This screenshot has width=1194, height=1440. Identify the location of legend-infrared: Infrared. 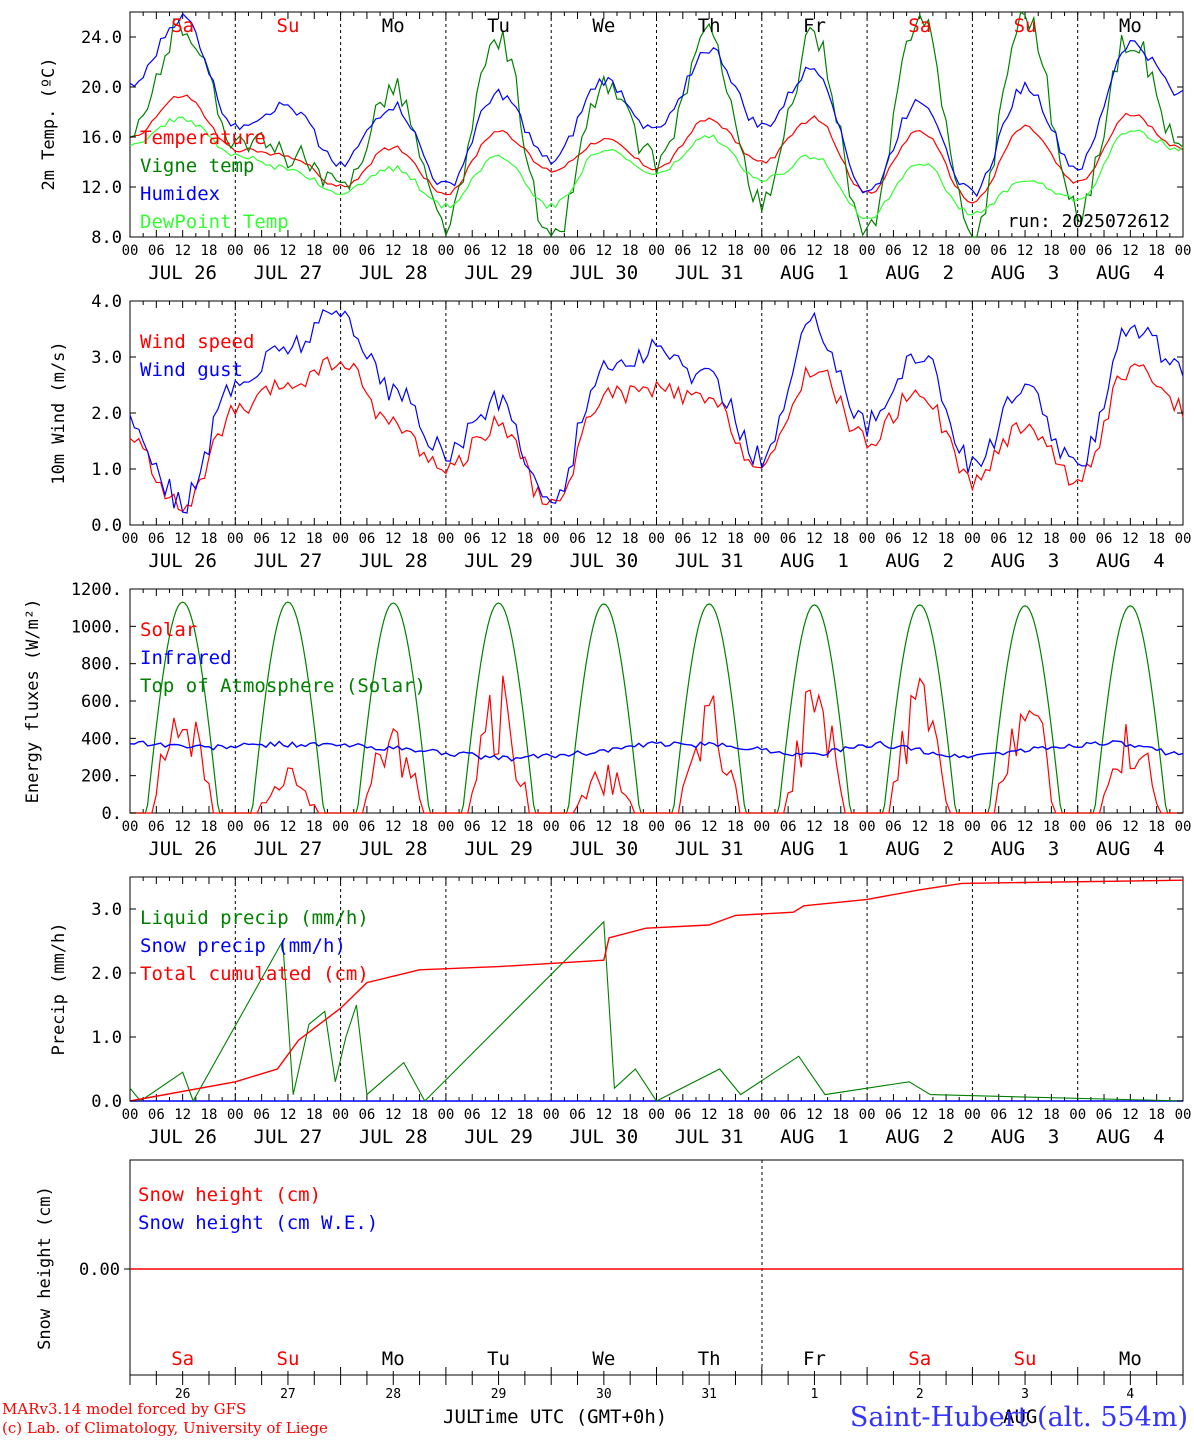
(186, 658).